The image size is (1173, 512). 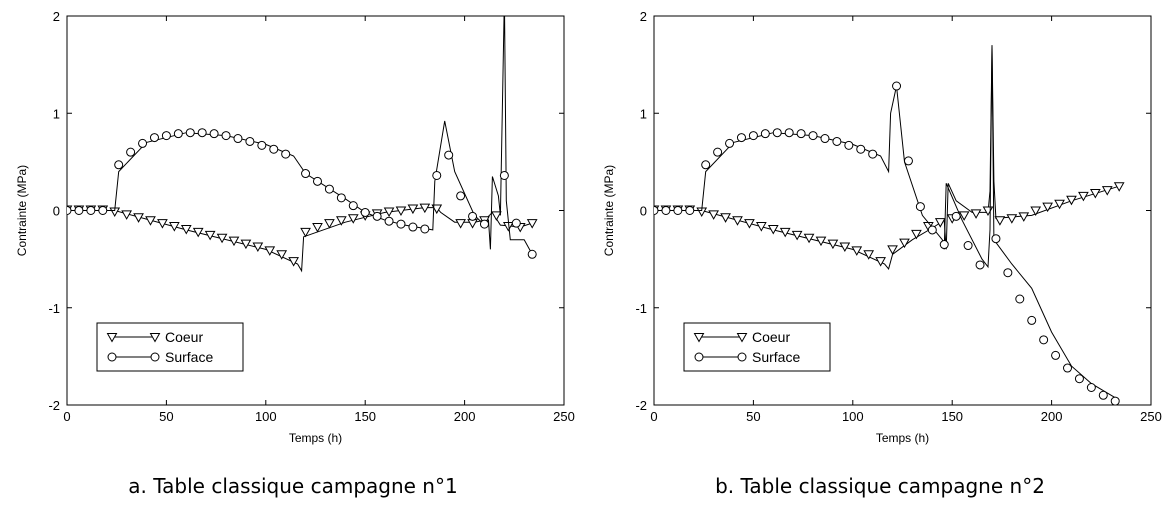 What do you see at coordinates (184, 337) in the screenshot?
I see `chart-a-legend-label-0: Coeur` at bounding box center [184, 337].